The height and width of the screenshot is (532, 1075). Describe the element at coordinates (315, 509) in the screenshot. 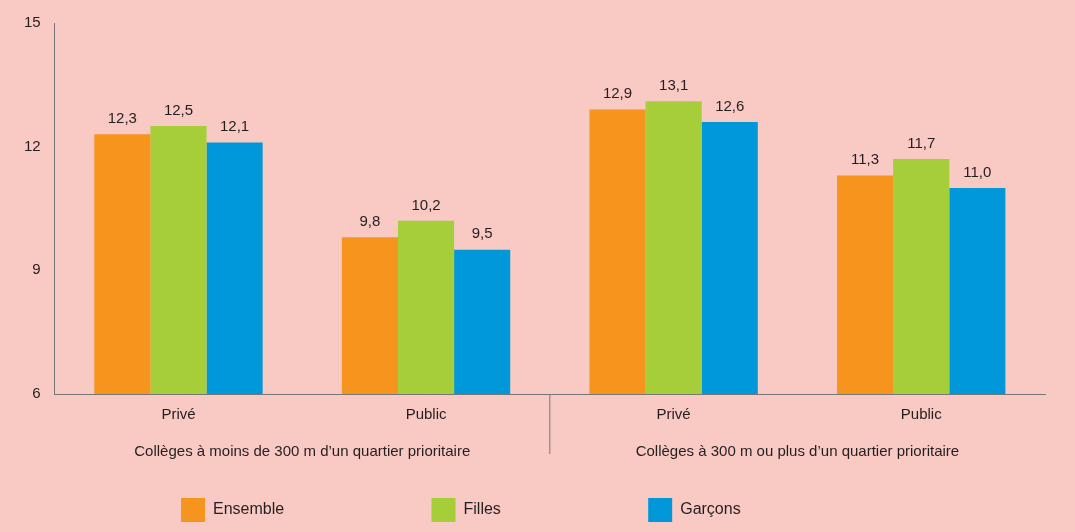

I see `legend-label: Ensemble` at that location.